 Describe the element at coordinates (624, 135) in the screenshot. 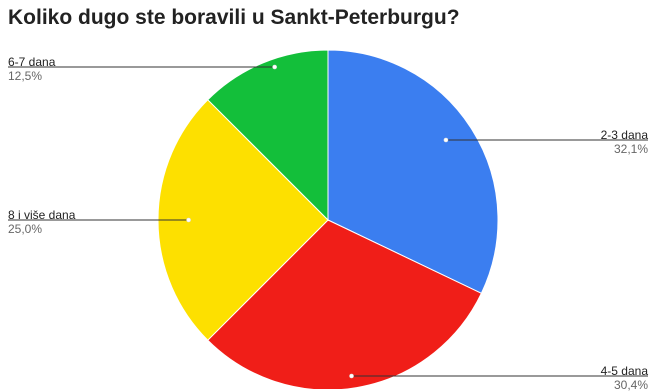

I see `slice-label-name-1: 2-3 dana` at that location.